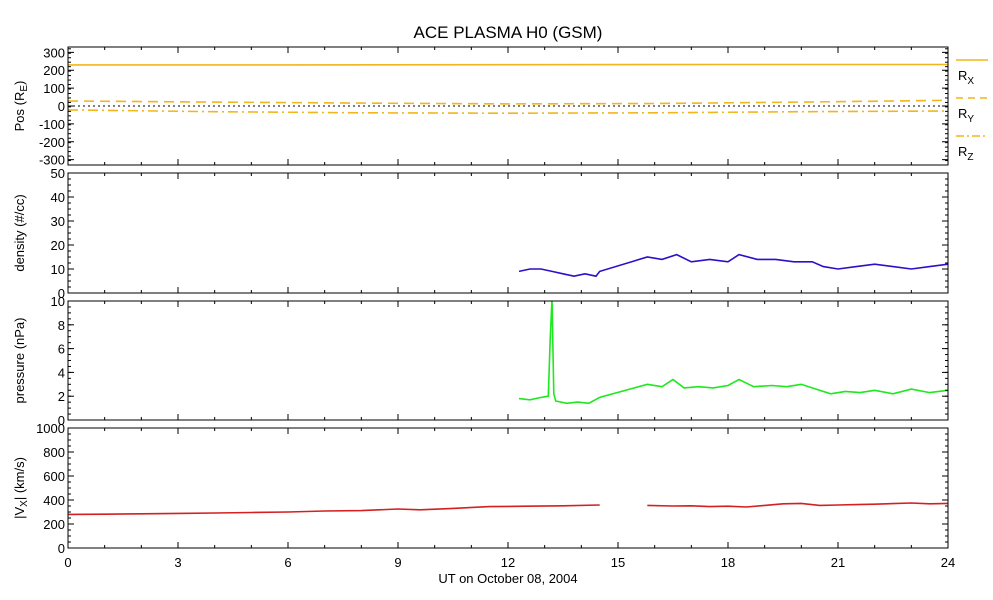 Image resolution: width=993 pixels, height=600 pixels. What do you see at coordinates (508, 111) in the screenshot?
I see `series-line-RZ` at bounding box center [508, 111].